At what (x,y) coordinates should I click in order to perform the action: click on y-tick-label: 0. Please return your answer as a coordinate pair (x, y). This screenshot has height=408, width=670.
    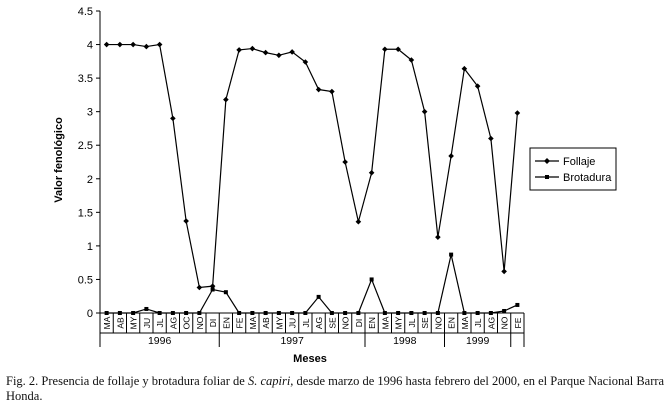
    Looking at the image, I should click on (90, 314).